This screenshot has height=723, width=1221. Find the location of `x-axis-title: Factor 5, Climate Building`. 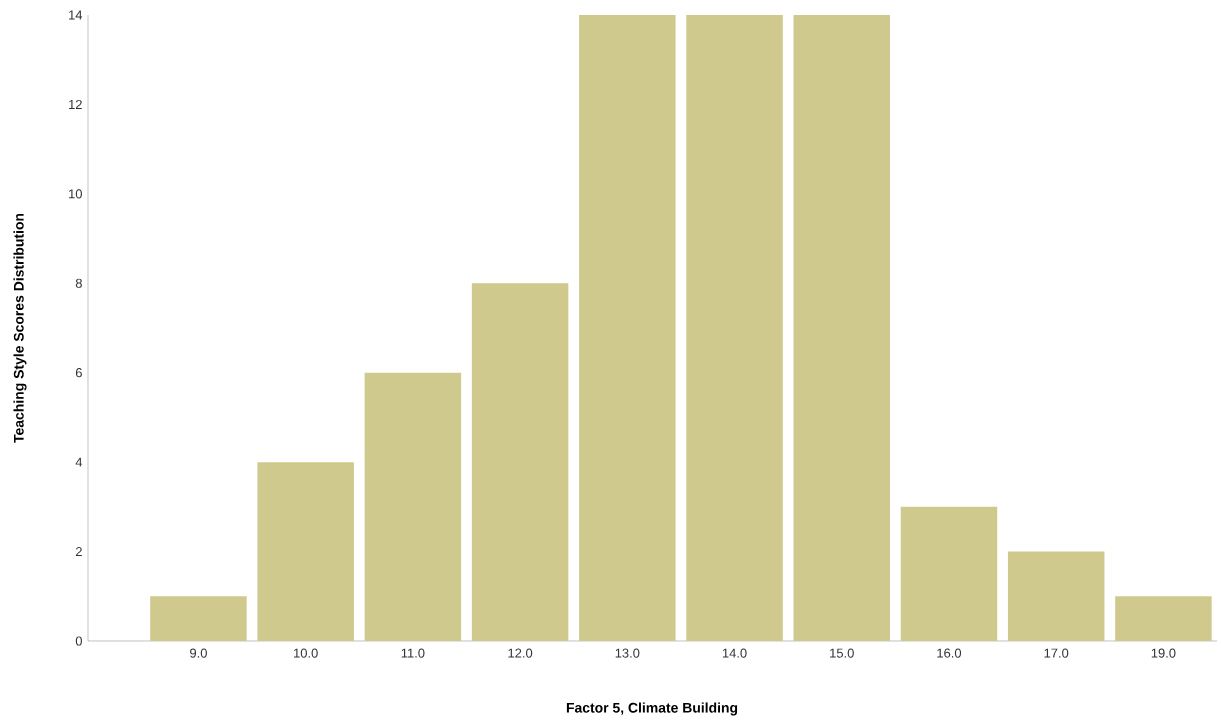

x-axis-title: Factor 5, Climate Building is located at coordinates (652, 709).